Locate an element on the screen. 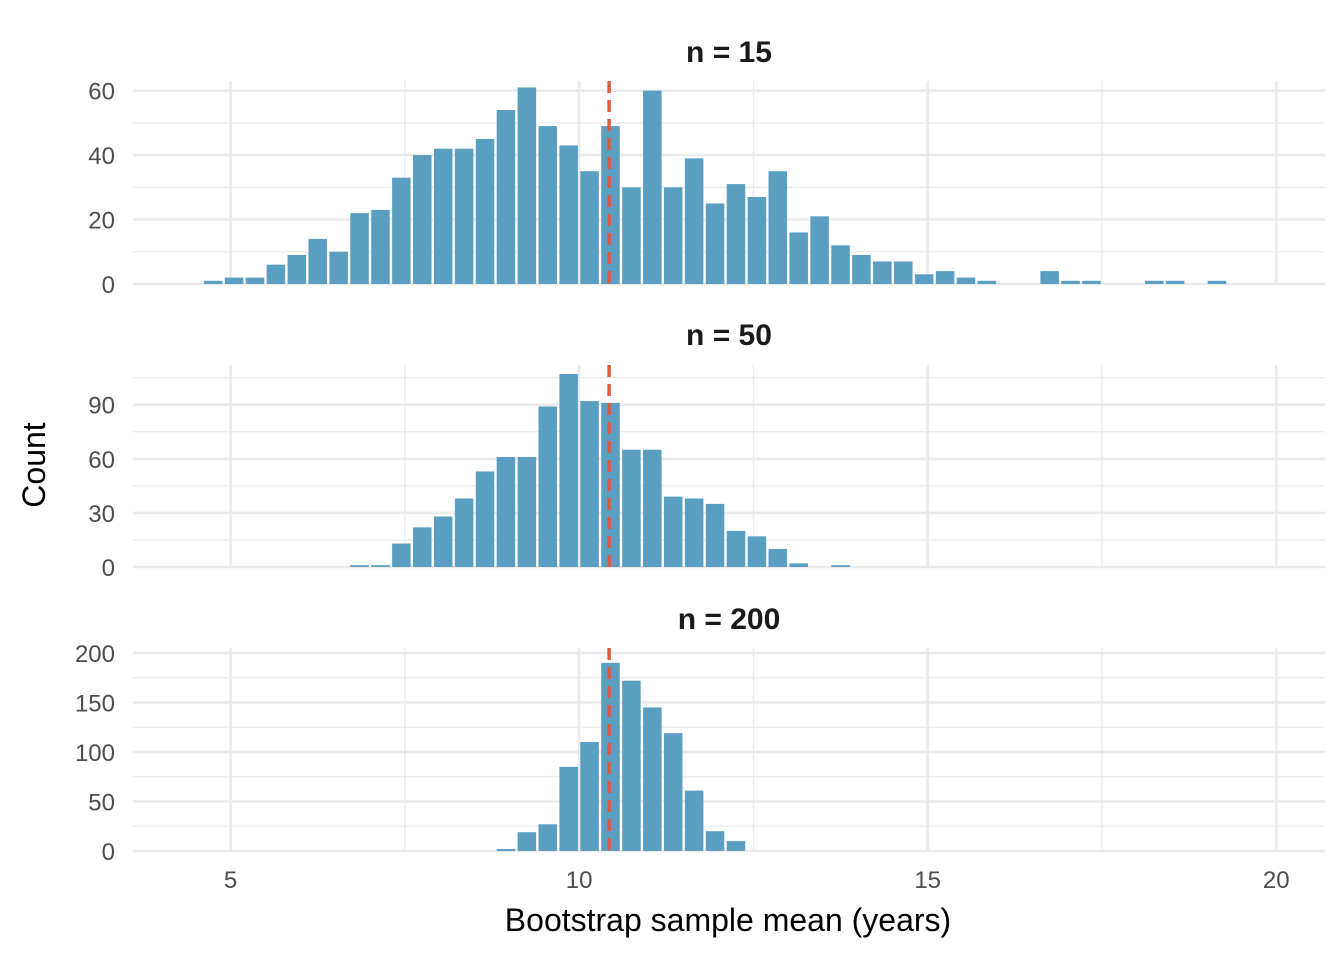 The image size is (1344, 960). x-tick-label: 5 is located at coordinates (230, 880).